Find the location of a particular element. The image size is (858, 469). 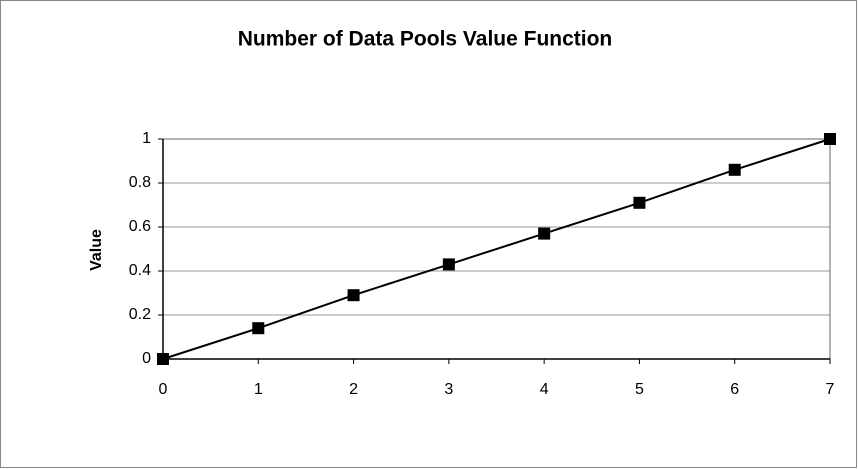

x-tick-label: 7 is located at coordinates (830, 389).